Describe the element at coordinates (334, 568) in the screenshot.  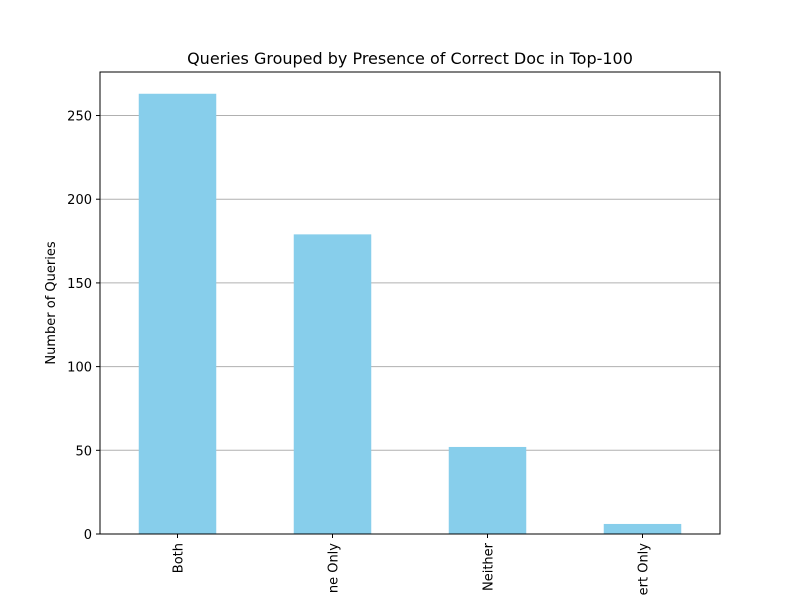
I see `x-tick-label: ne Only` at that location.